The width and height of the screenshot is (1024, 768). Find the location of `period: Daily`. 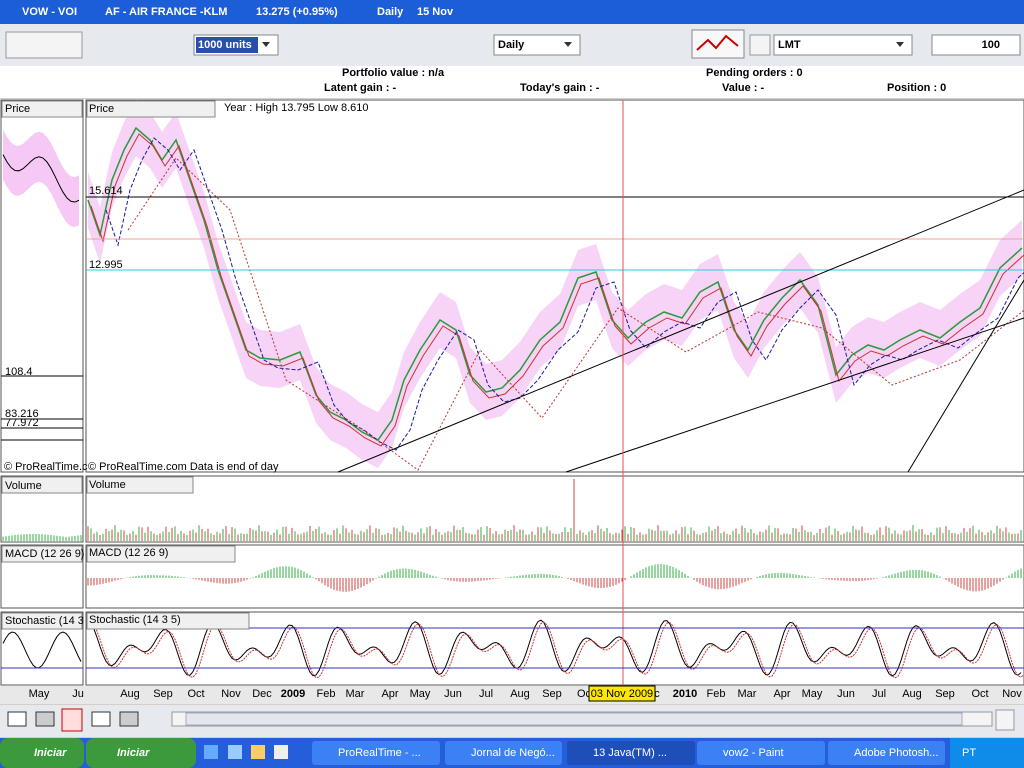

period: Daily is located at coordinates (511, 45).